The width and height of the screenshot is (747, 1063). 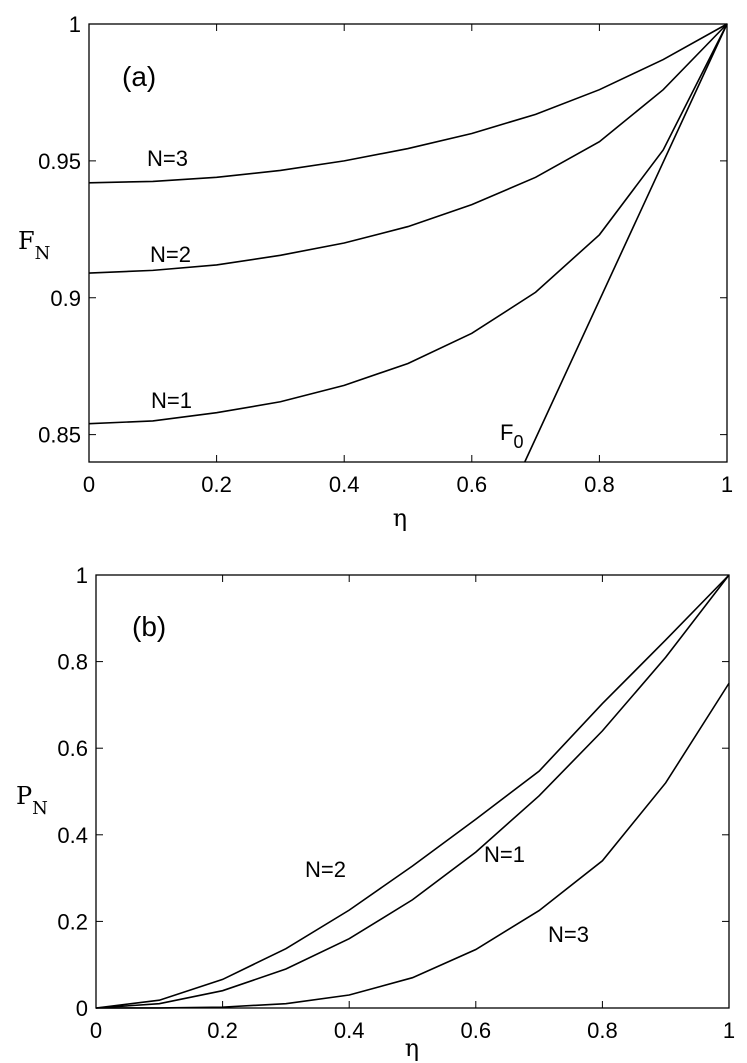 What do you see at coordinates (82, 575) in the screenshot?
I see `y-tick-label-b-5: 1` at bounding box center [82, 575].